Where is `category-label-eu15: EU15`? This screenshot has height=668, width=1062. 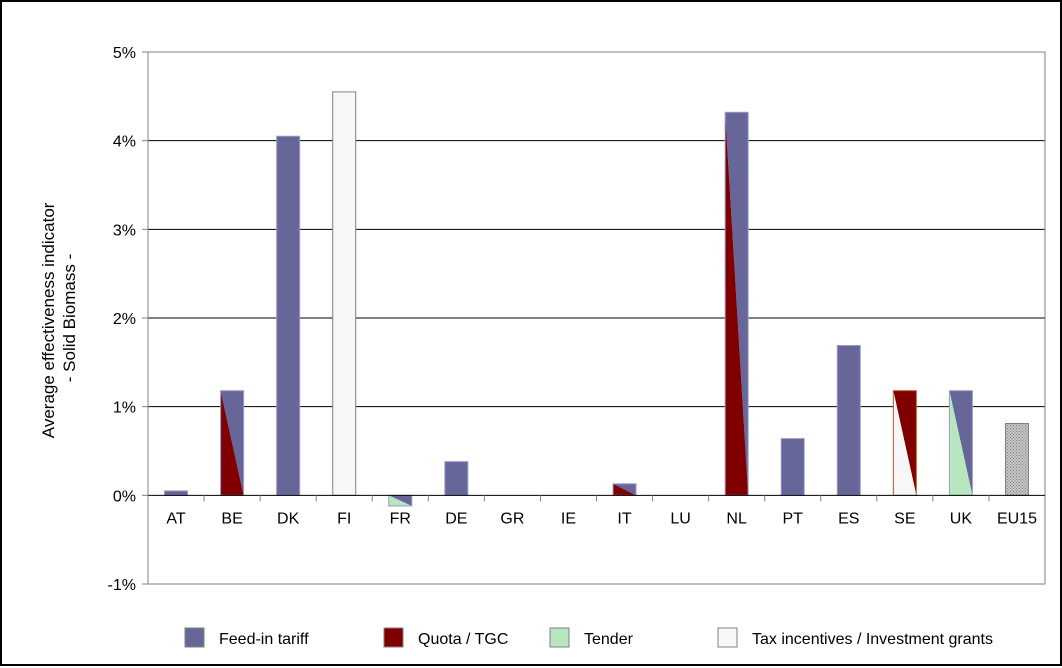
category-label-eu15: EU15 is located at coordinates (1017, 518).